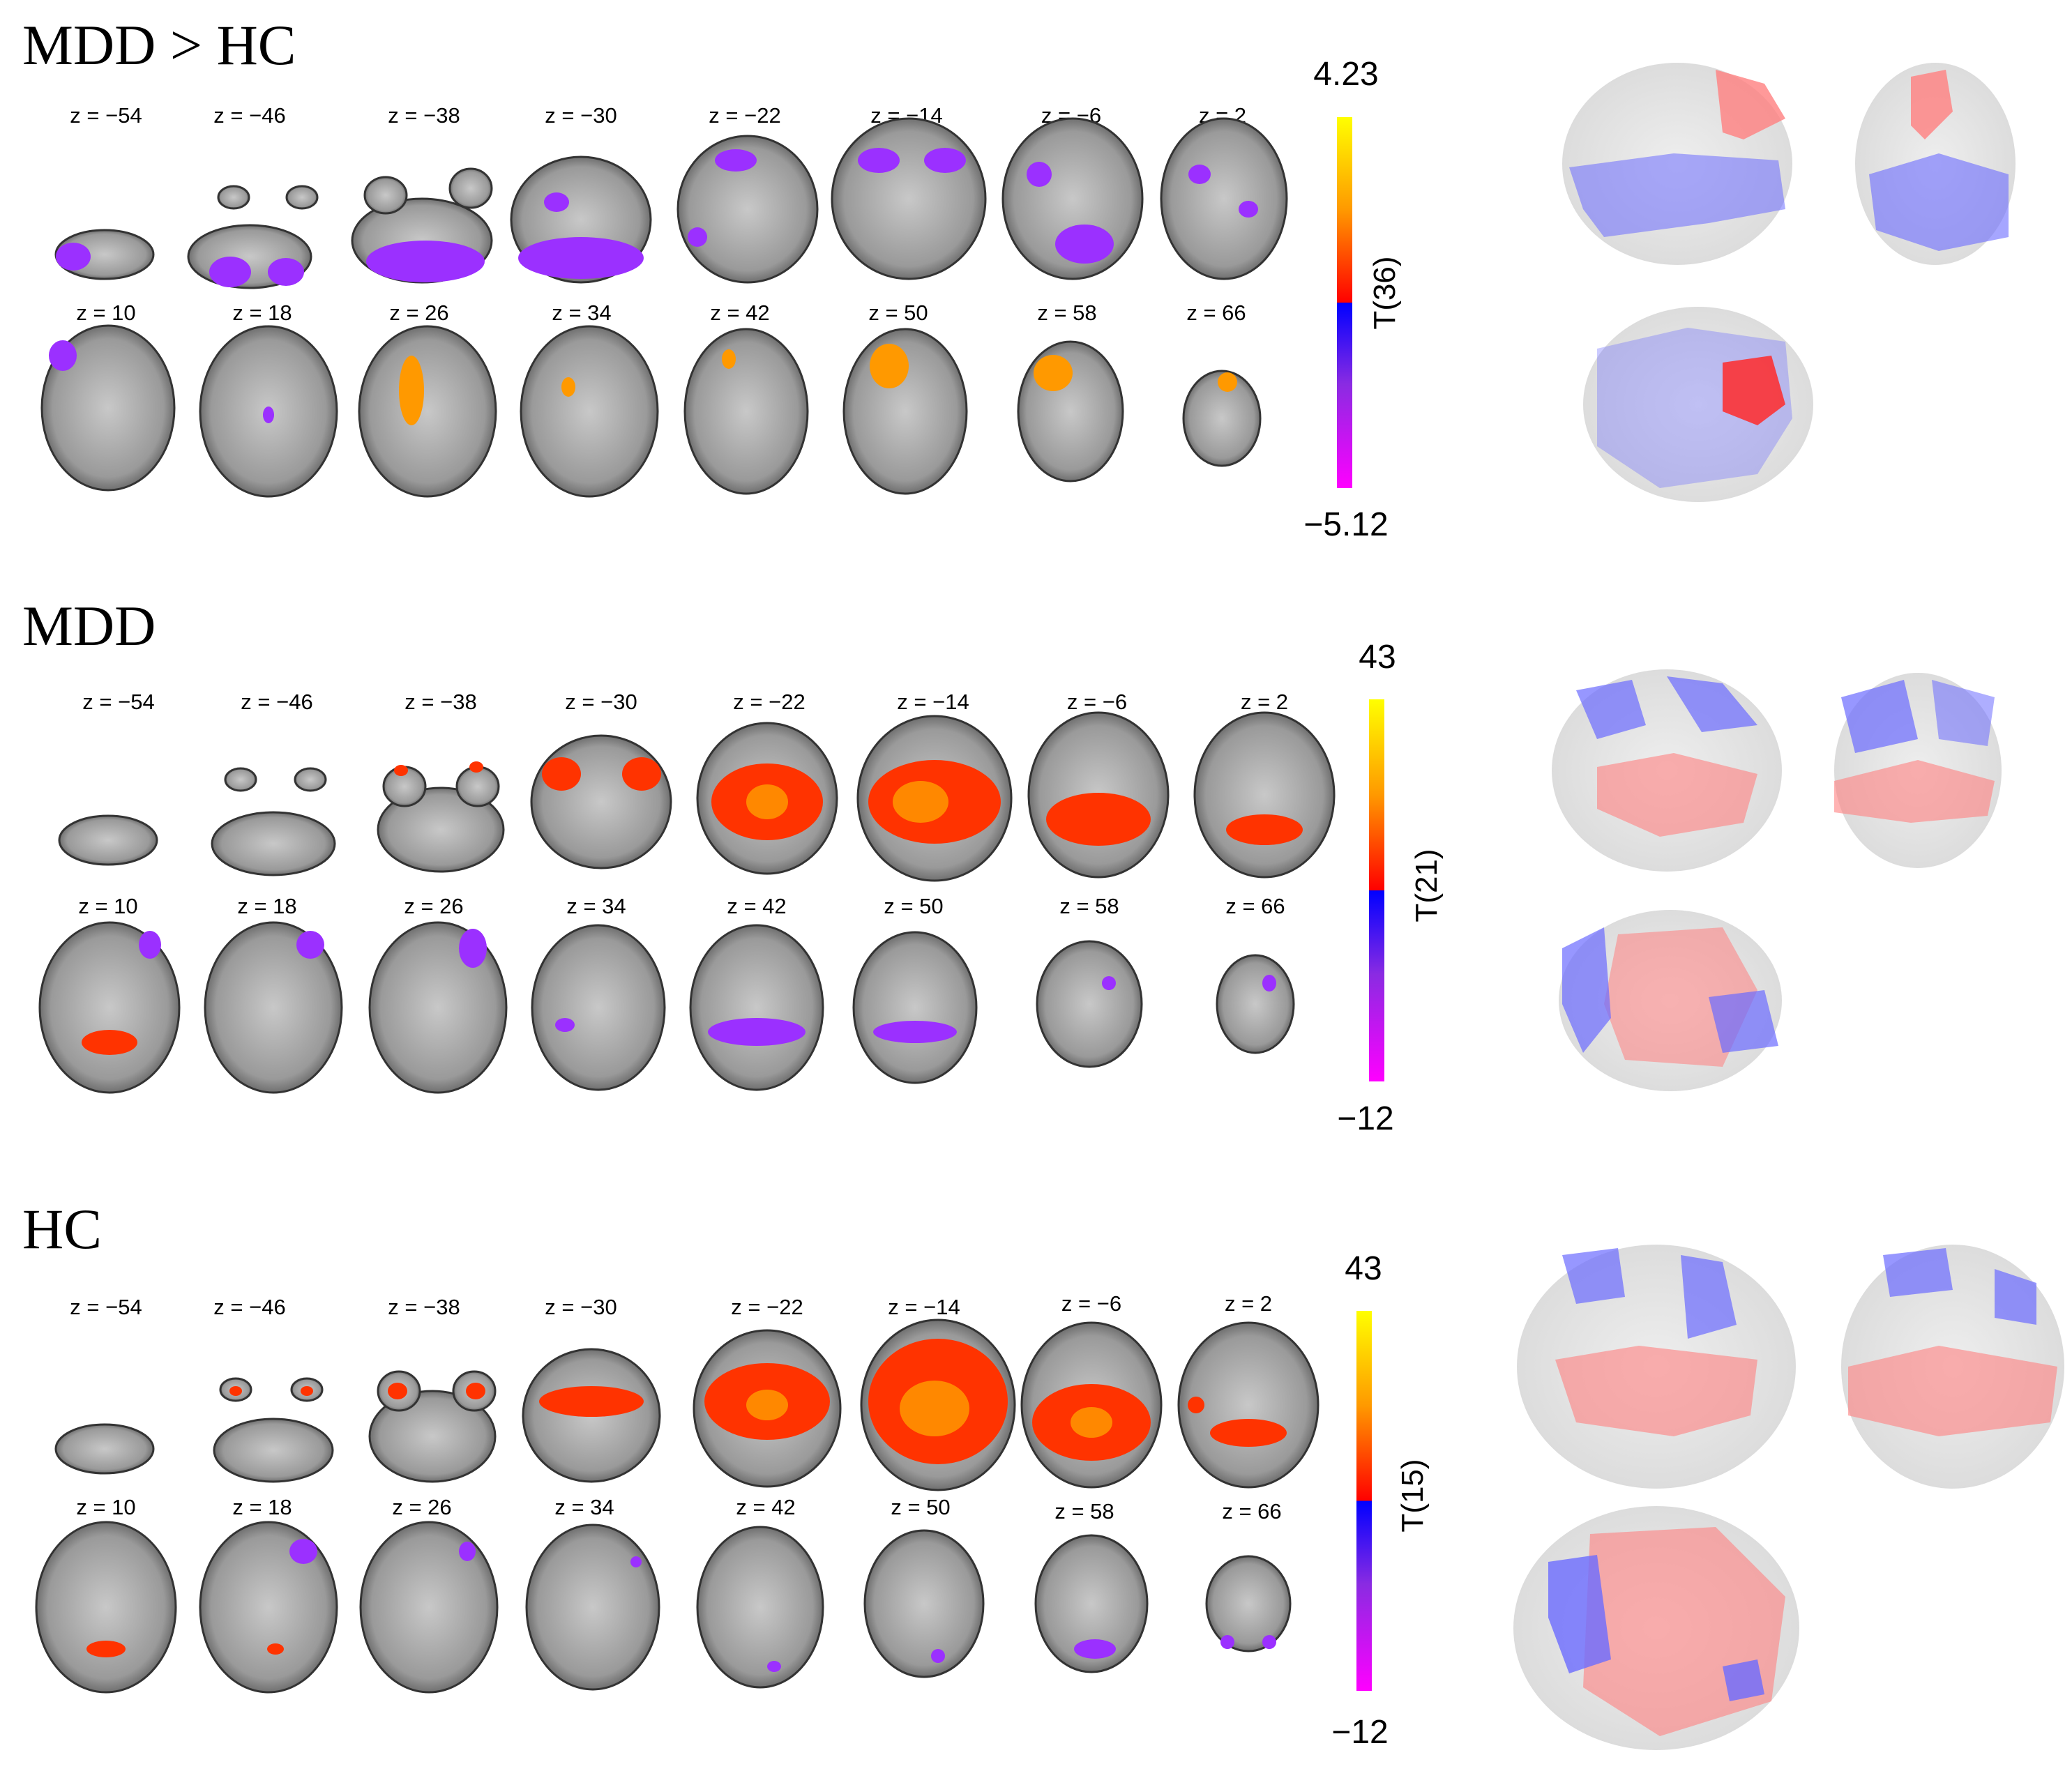 Image resolution: width=2072 pixels, height=1778 pixels. Describe the element at coordinates (767, 1307) in the screenshot. I see `slice-label: z = −22` at that location.